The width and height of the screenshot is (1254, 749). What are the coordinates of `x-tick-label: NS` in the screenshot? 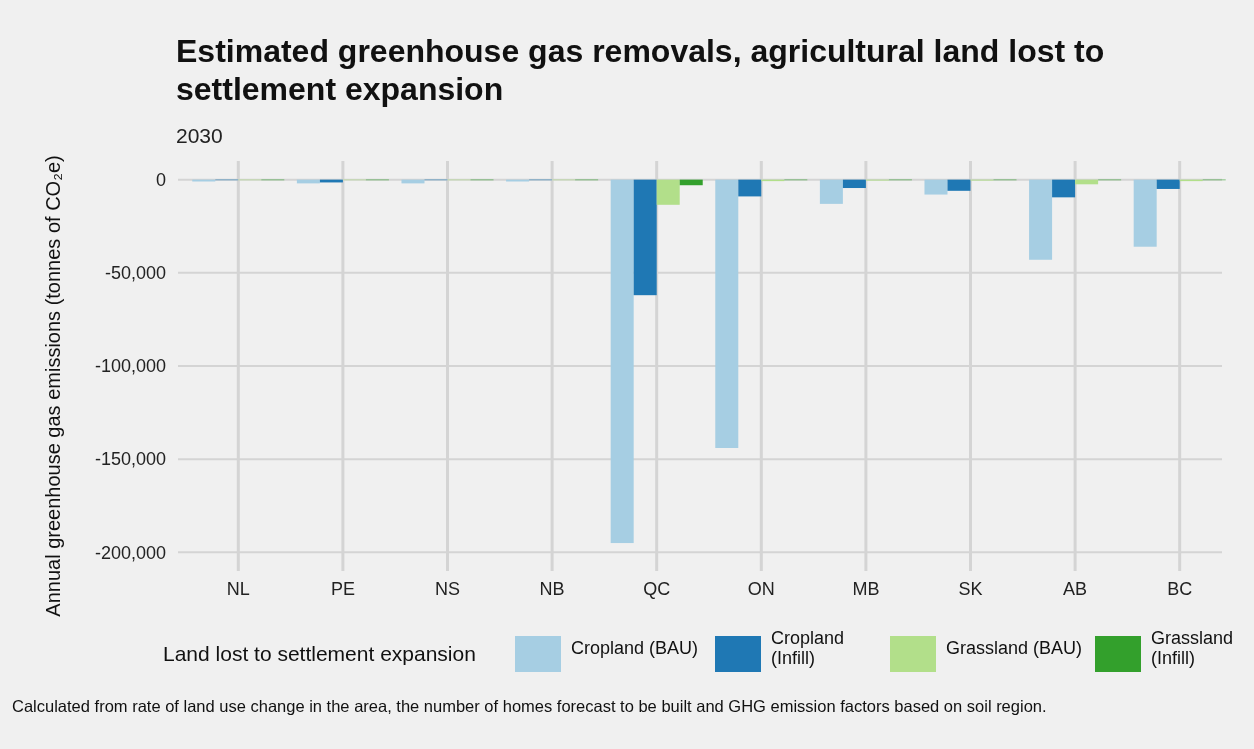 It's located at (447, 589).